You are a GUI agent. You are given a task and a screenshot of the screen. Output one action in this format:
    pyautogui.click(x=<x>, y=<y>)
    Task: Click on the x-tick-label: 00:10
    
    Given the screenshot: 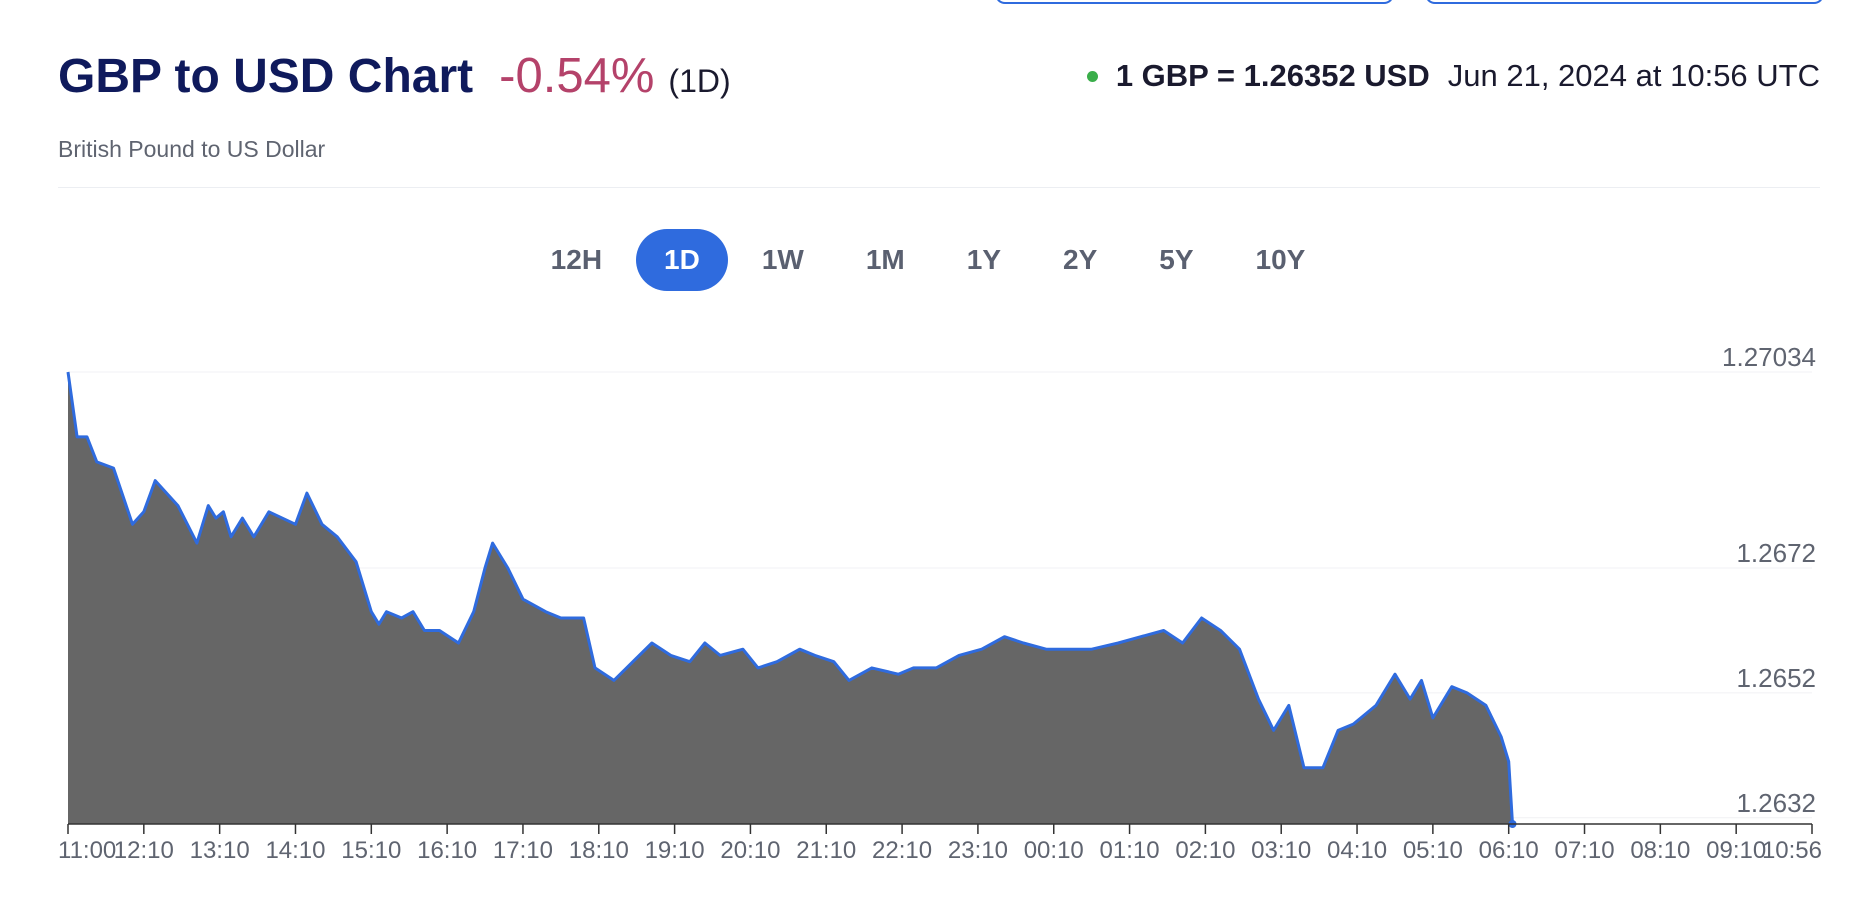 What is the action you would take?
    pyautogui.click(x=1054, y=850)
    